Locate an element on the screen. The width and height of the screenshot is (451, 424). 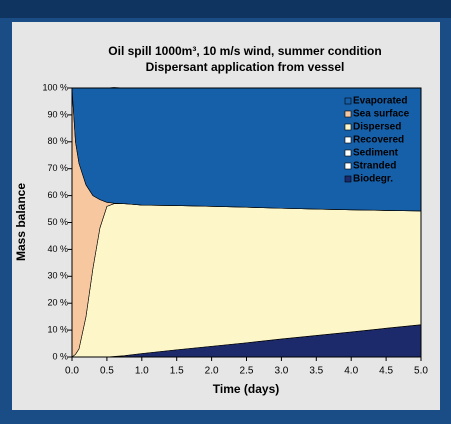
legend-label: Sediment is located at coordinates (376, 153).